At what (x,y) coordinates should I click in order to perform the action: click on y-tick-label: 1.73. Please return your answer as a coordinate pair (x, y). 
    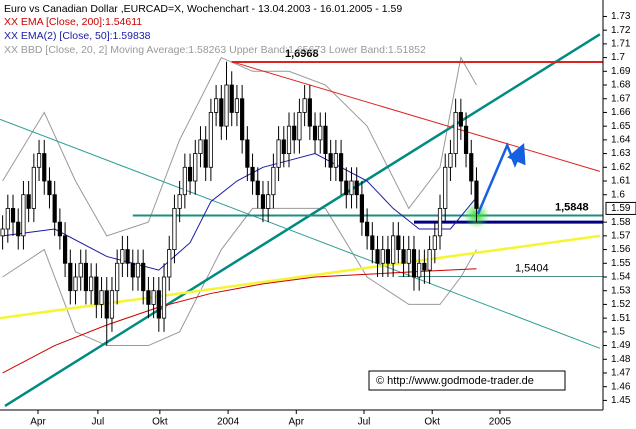
    Looking at the image, I should click on (621, 16).